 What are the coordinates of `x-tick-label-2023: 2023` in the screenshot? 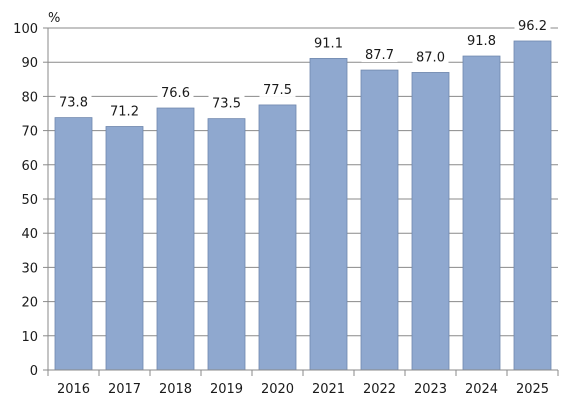 It's located at (430, 389).